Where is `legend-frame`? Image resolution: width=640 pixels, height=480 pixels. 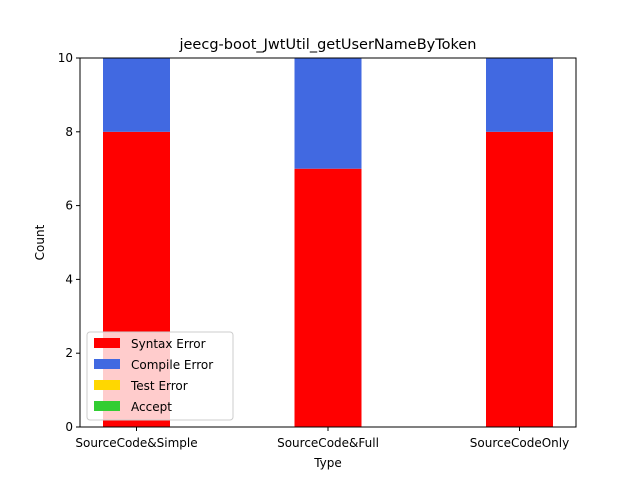 legend-frame is located at coordinates (160, 376).